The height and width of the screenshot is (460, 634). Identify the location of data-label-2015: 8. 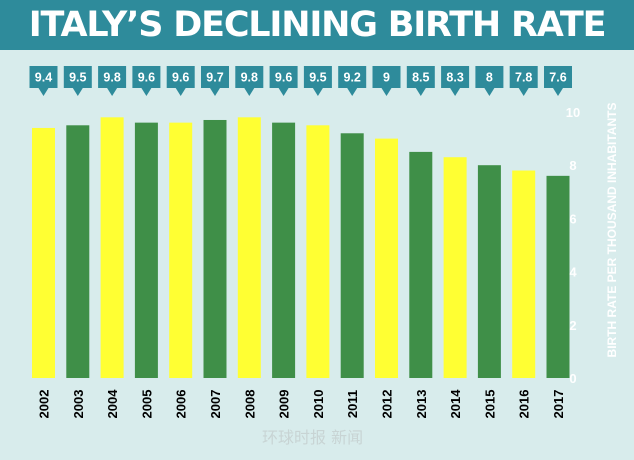
(489, 78).